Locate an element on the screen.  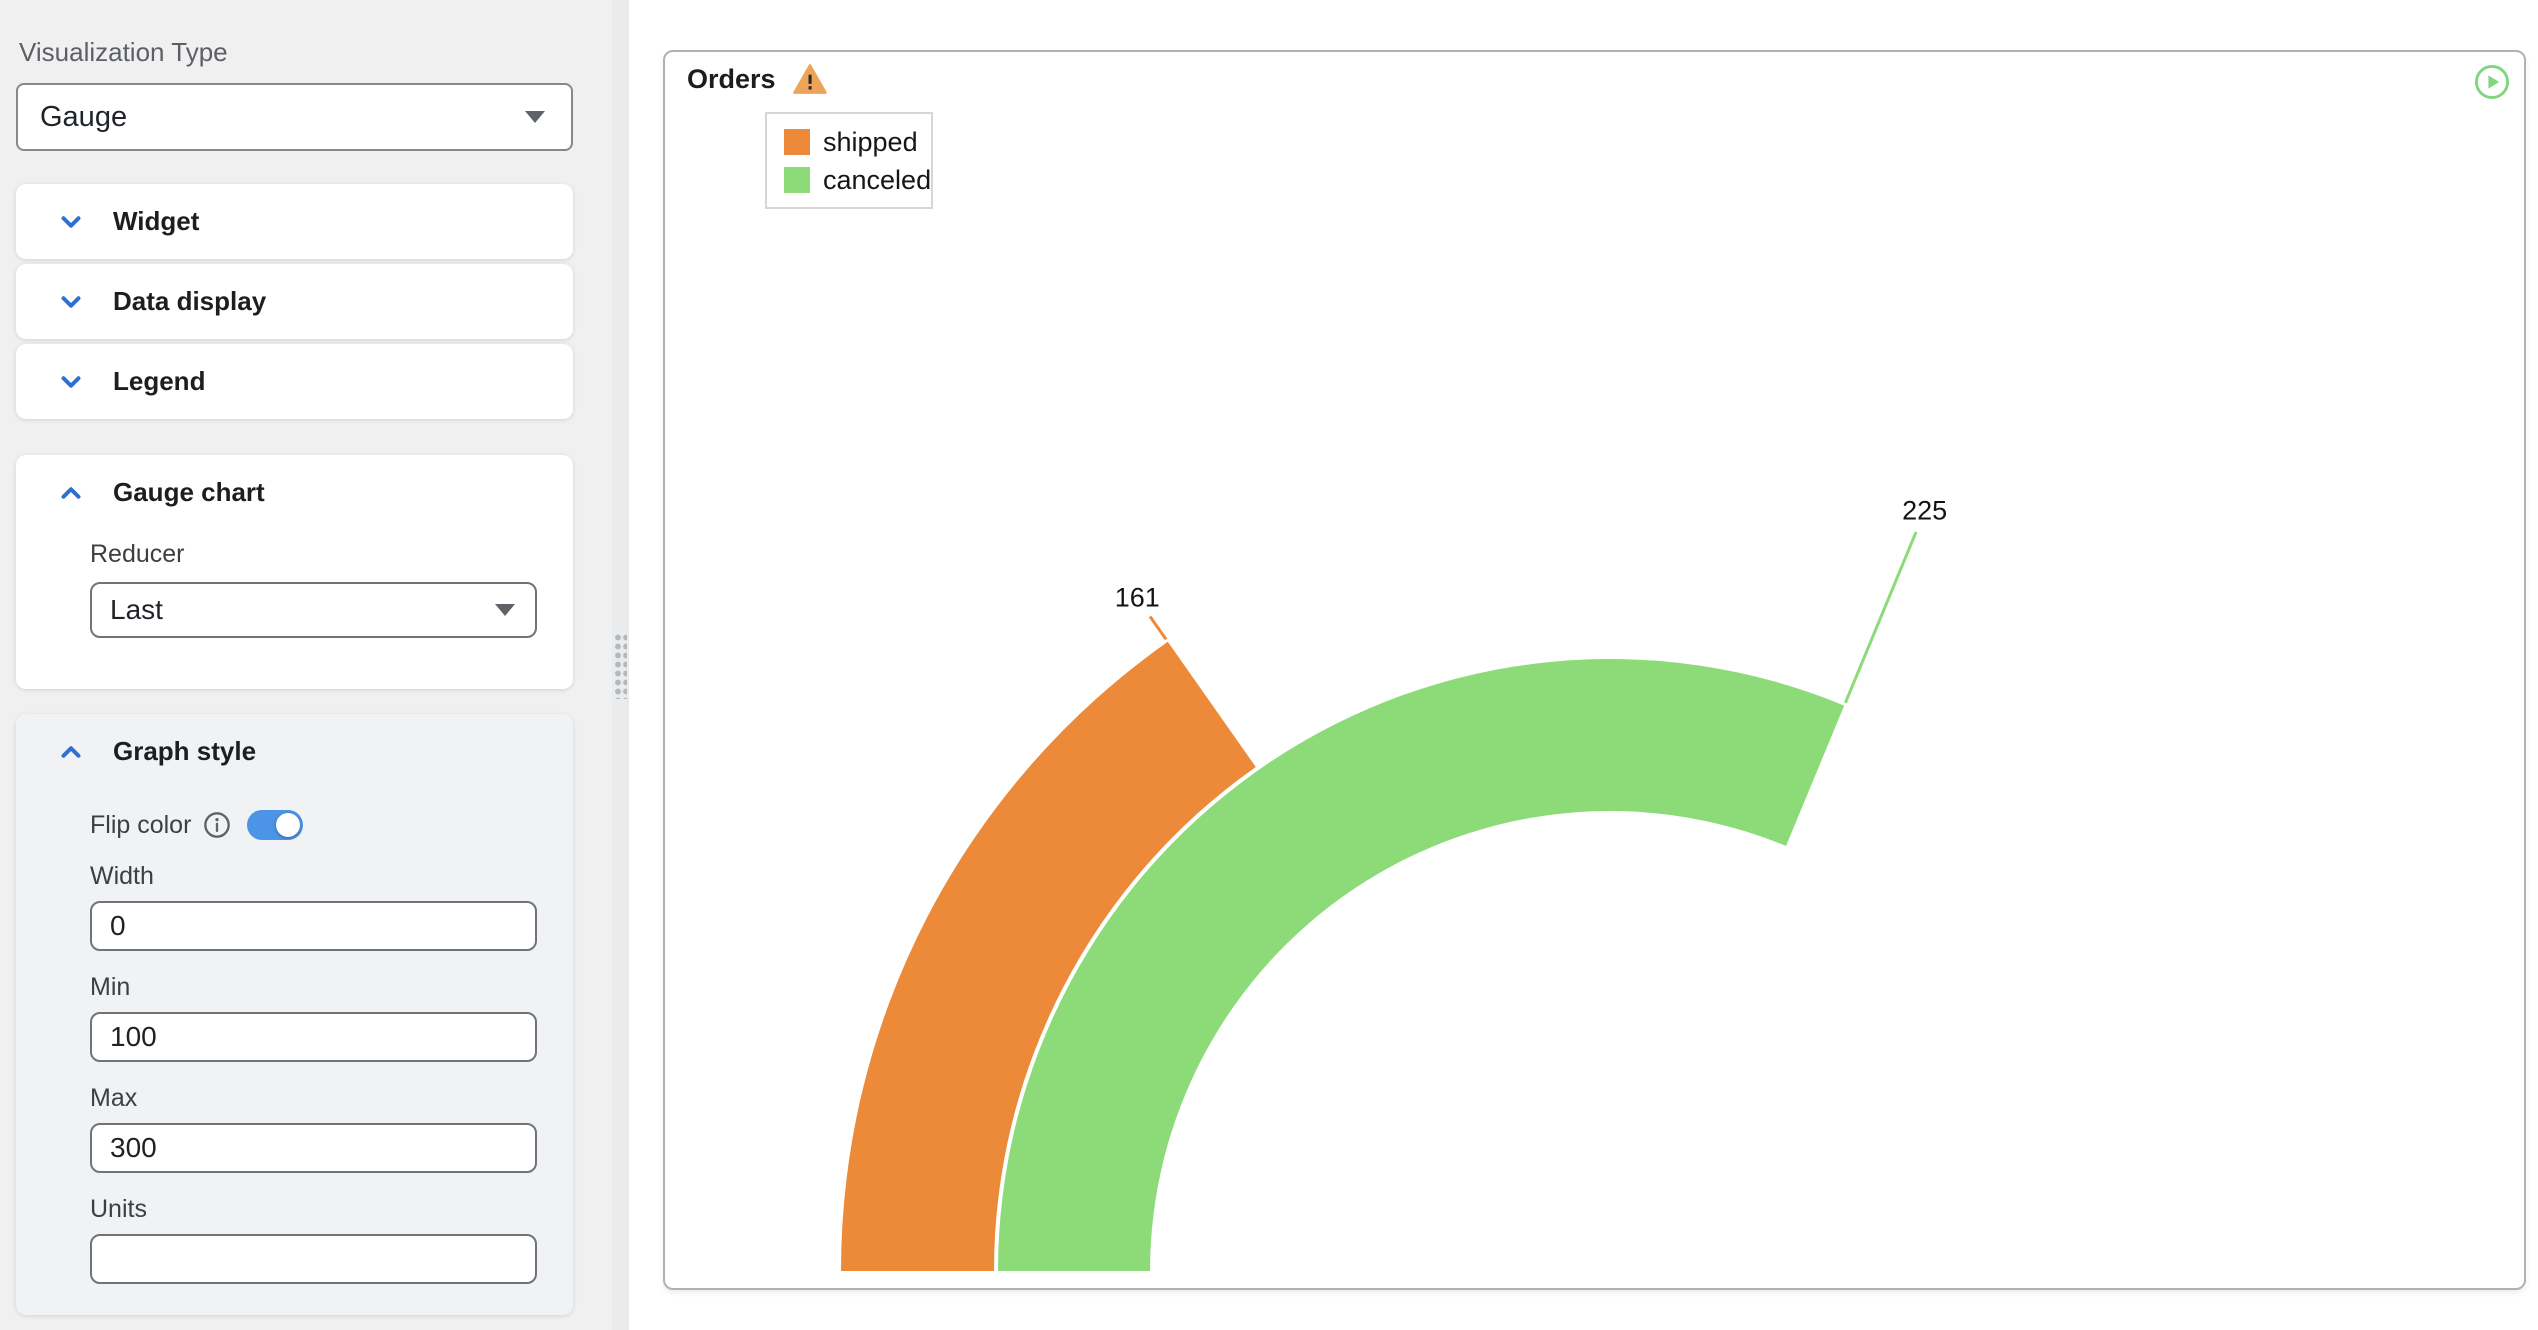
drag-grip-icon is located at coordinates (620, 666).